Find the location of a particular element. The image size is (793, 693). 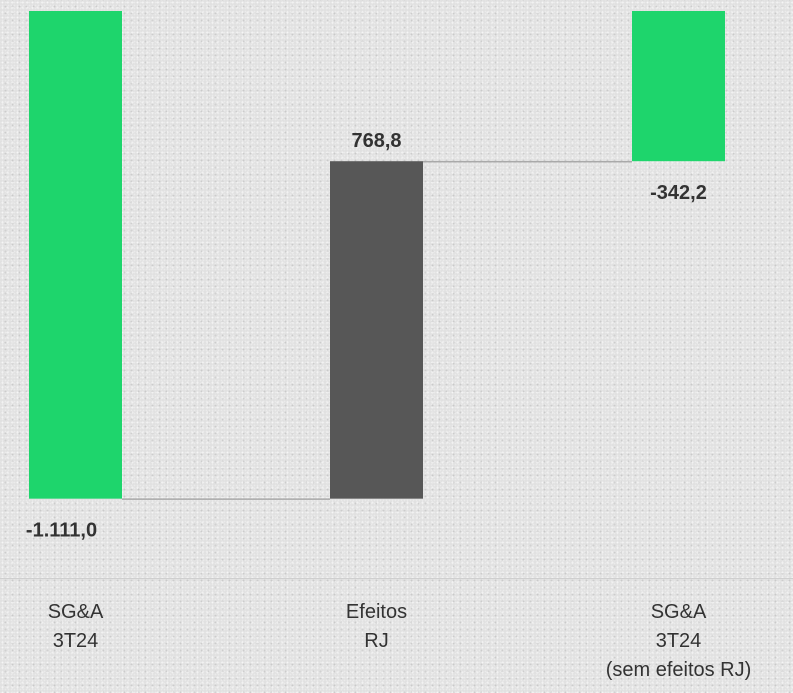

value-label-3: -342,2 is located at coordinates (678, 193).